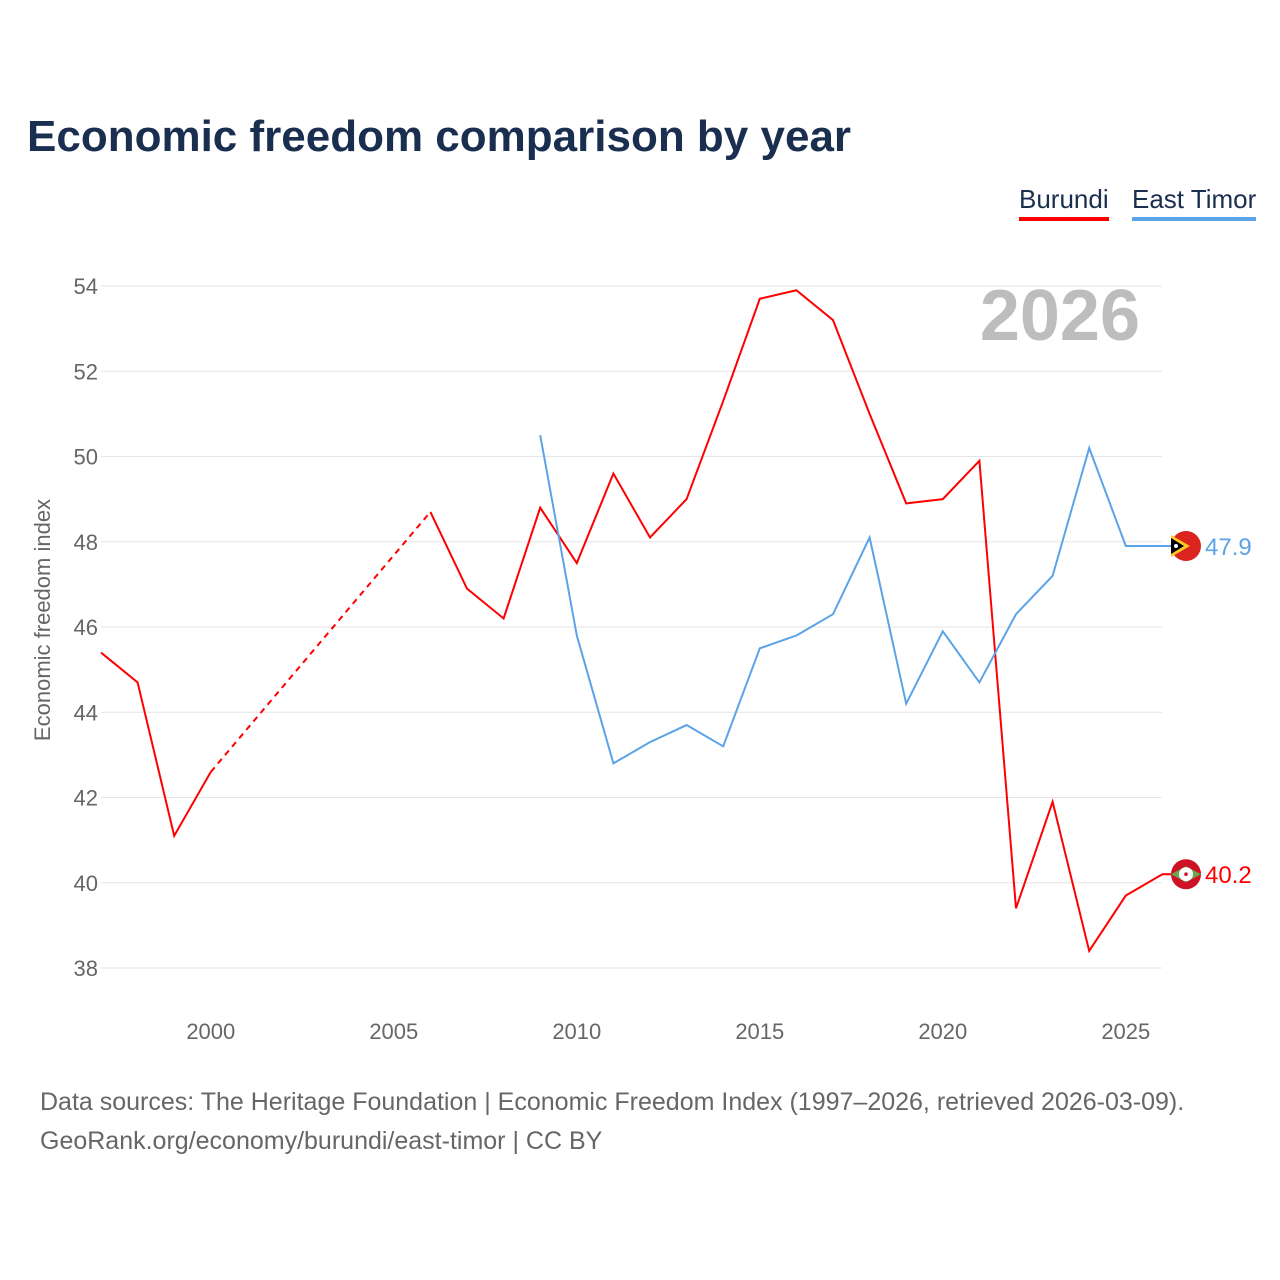 The width and height of the screenshot is (1280, 1280). Describe the element at coordinates (1186, 874) in the screenshot. I see `burundi-flag-icon` at that location.